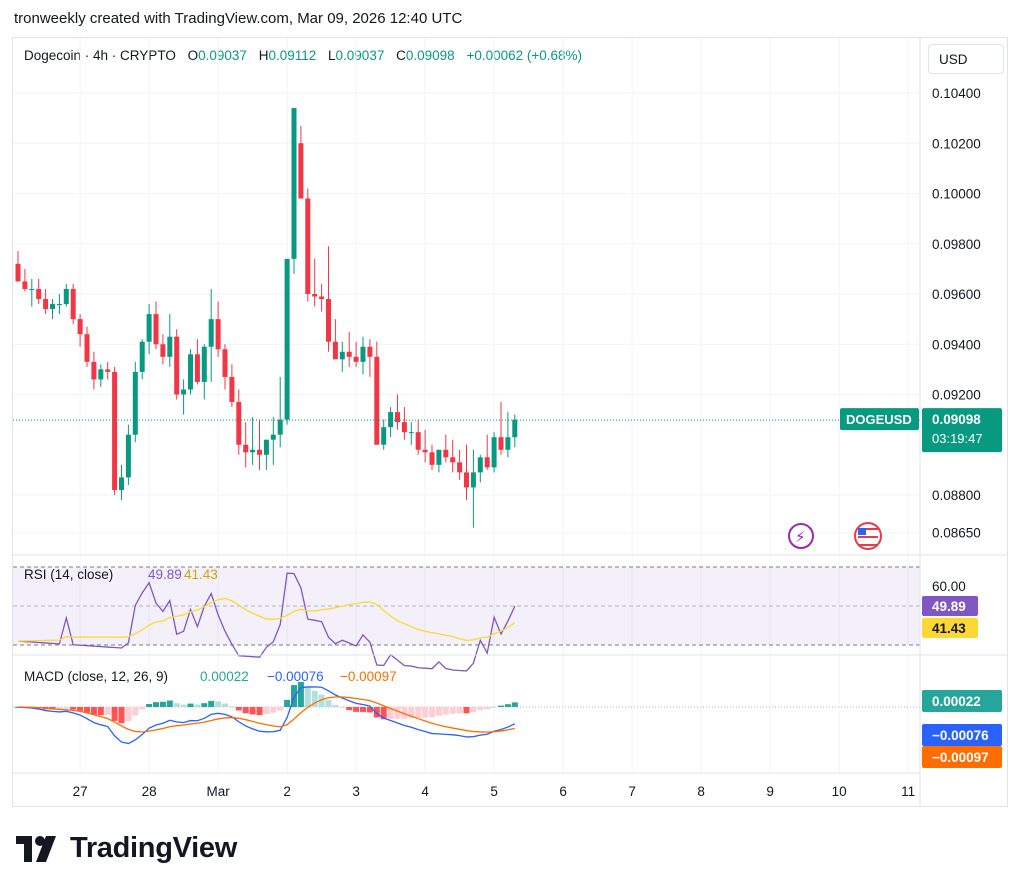 The height and width of the screenshot is (888, 1024). Describe the element at coordinates (401, 55) in the screenshot. I see `close-key: C` at that location.